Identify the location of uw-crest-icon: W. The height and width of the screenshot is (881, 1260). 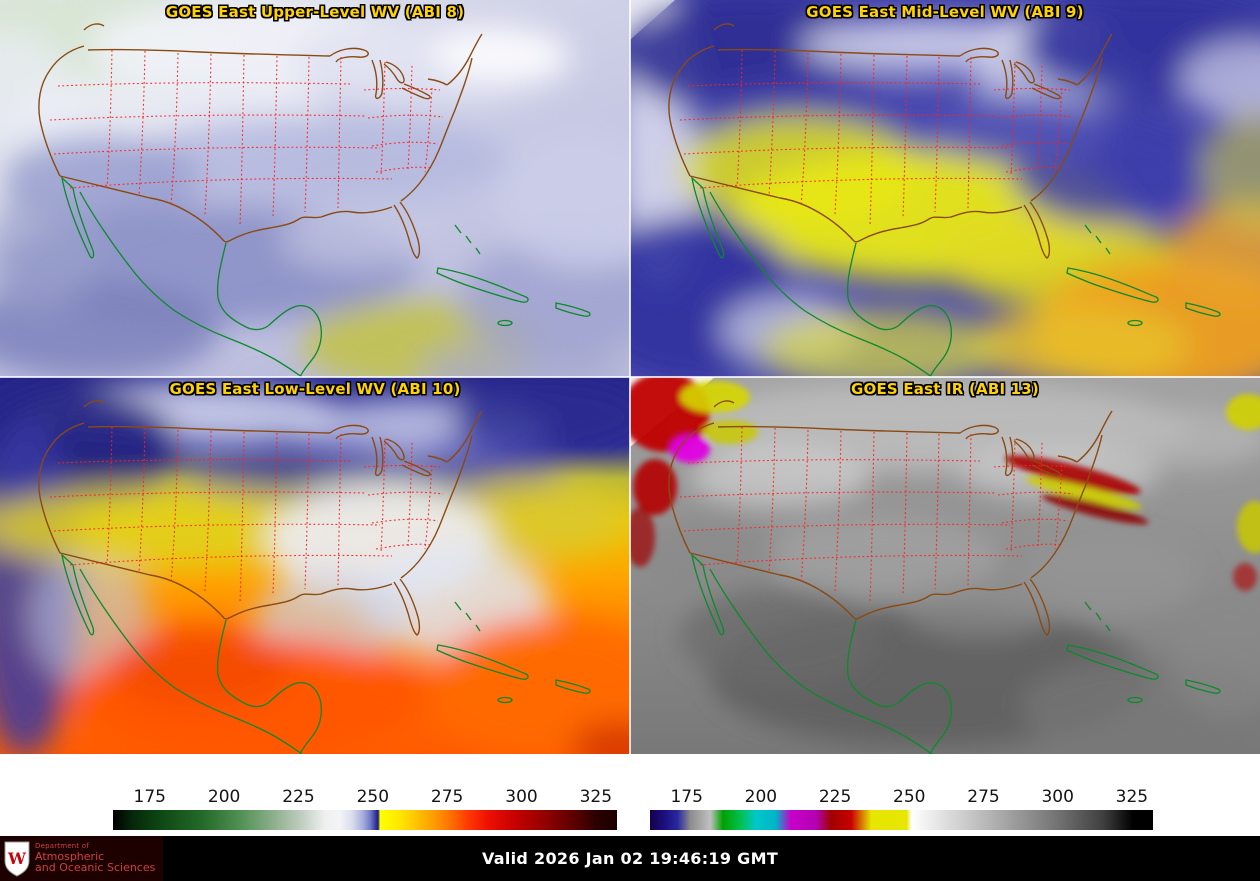
(17, 859).